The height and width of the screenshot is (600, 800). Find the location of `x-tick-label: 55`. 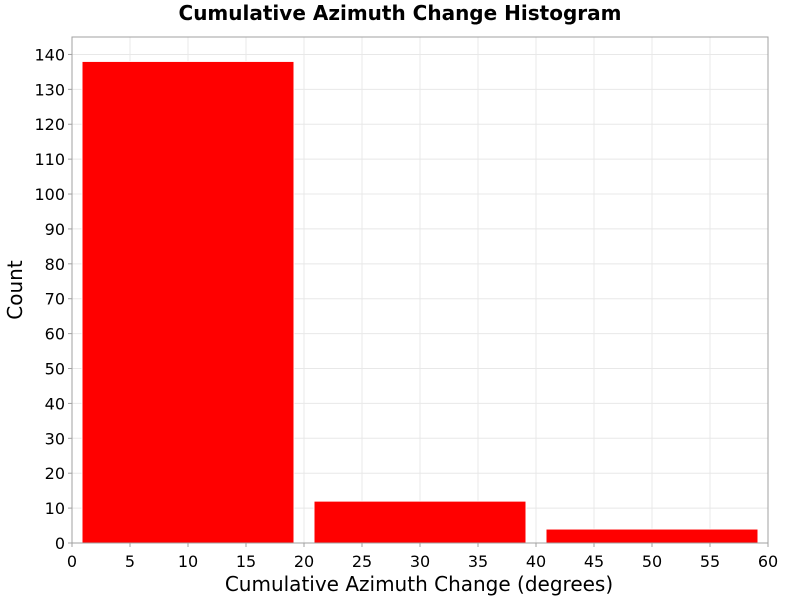

x-tick-label: 55 is located at coordinates (710, 561).